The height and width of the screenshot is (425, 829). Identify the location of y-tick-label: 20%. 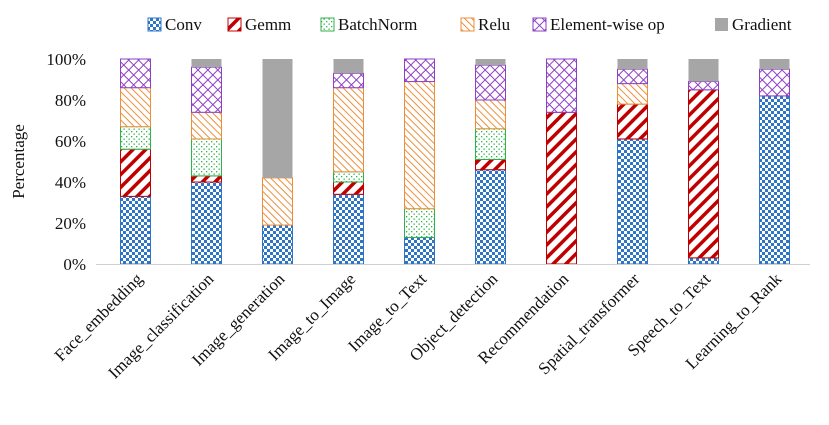
(70, 223).